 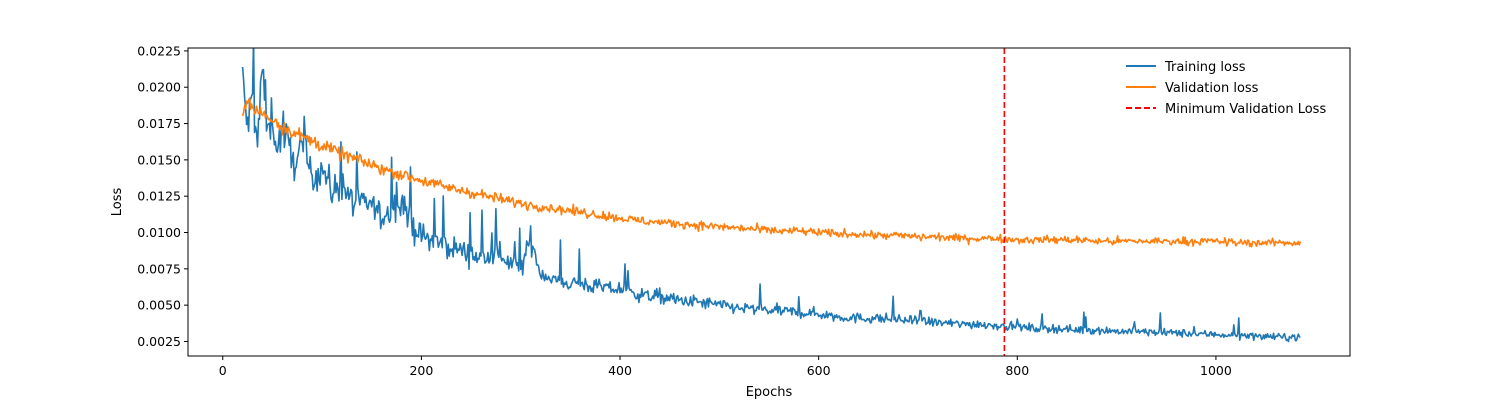 I want to click on y-axis-label: Loss, so click(x=117, y=202).